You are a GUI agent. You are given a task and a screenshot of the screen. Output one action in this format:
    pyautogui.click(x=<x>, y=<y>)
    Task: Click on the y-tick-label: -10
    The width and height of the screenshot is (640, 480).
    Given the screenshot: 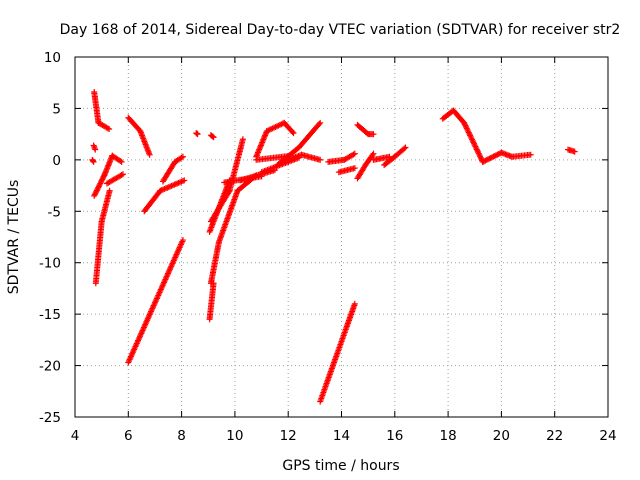 What is the action you would take?
    pyautogui.click(x=50, y=264)
    